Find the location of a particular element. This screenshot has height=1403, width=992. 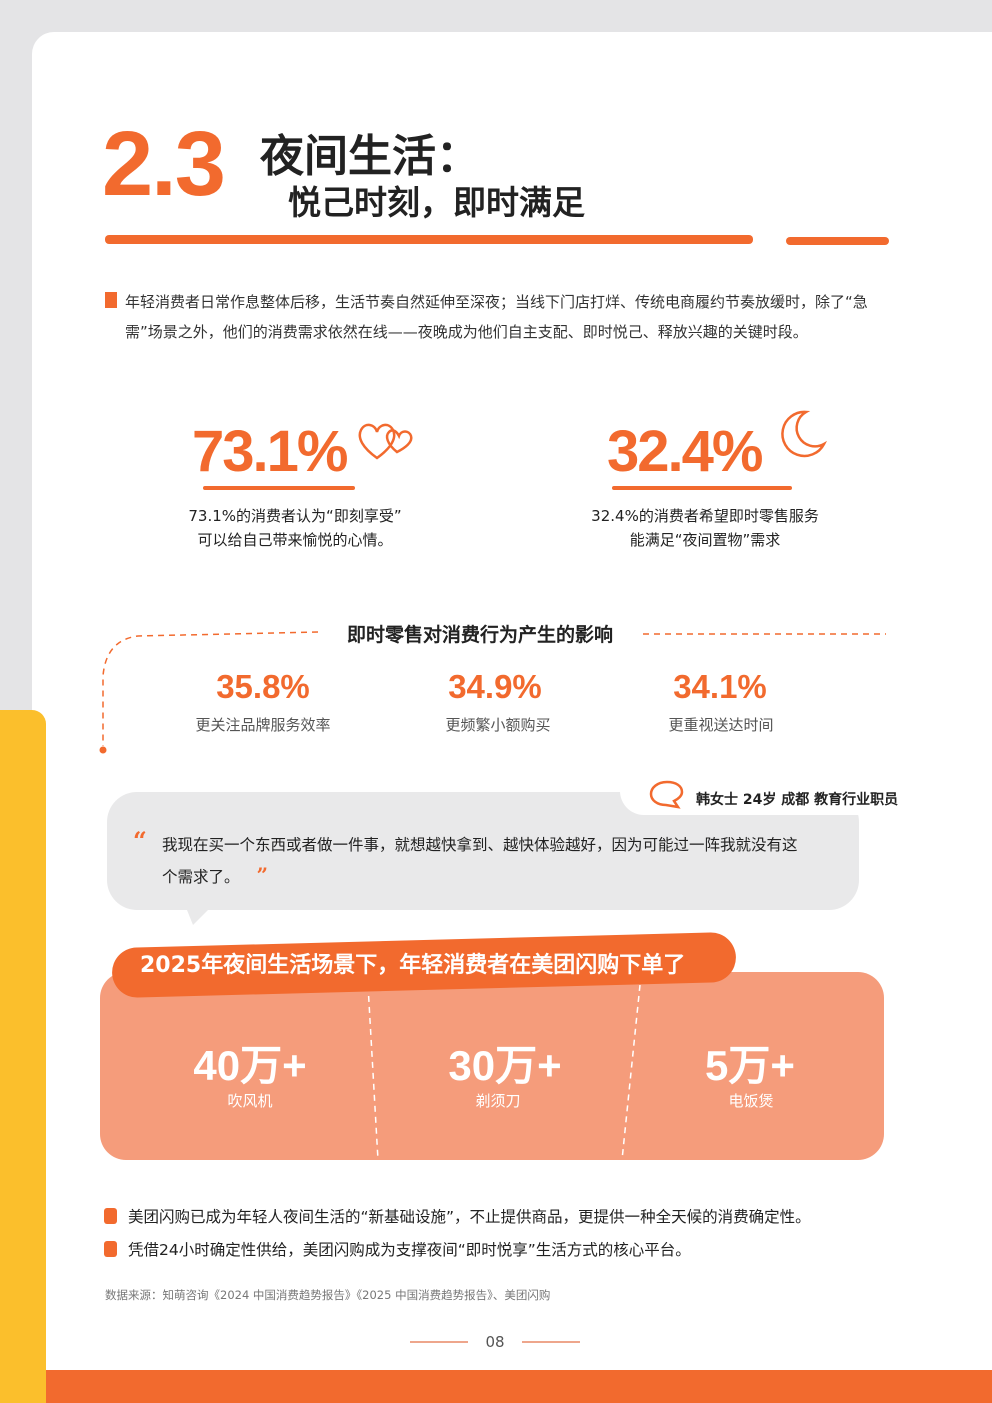

title-rule is located at coordinates (429, 239).